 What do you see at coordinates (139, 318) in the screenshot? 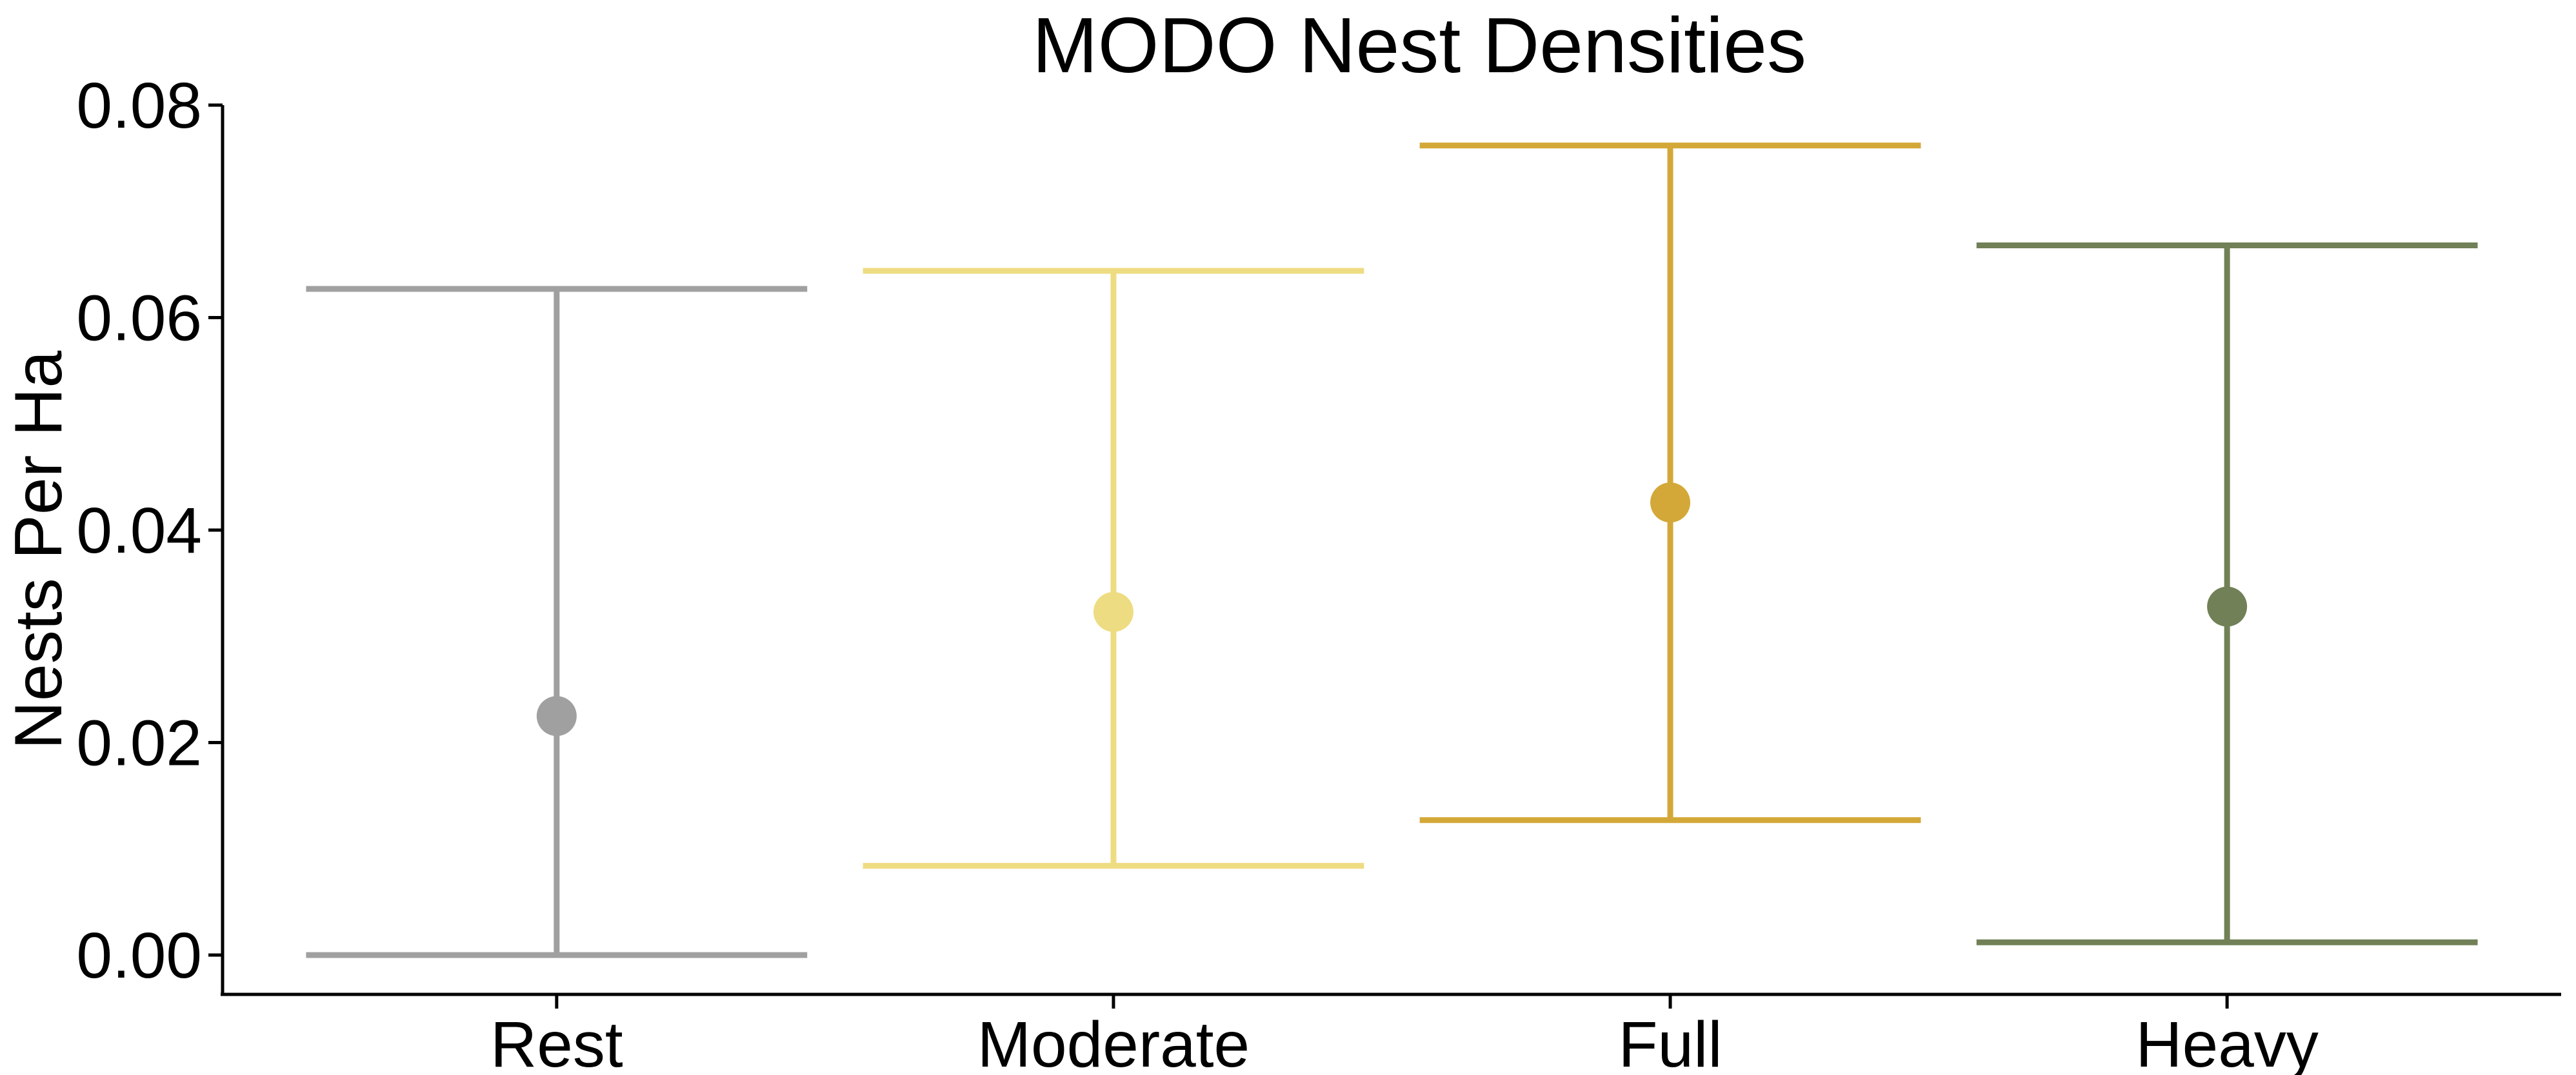
I see `y-tick-label: 0.06` at bounding box center [139, 318].